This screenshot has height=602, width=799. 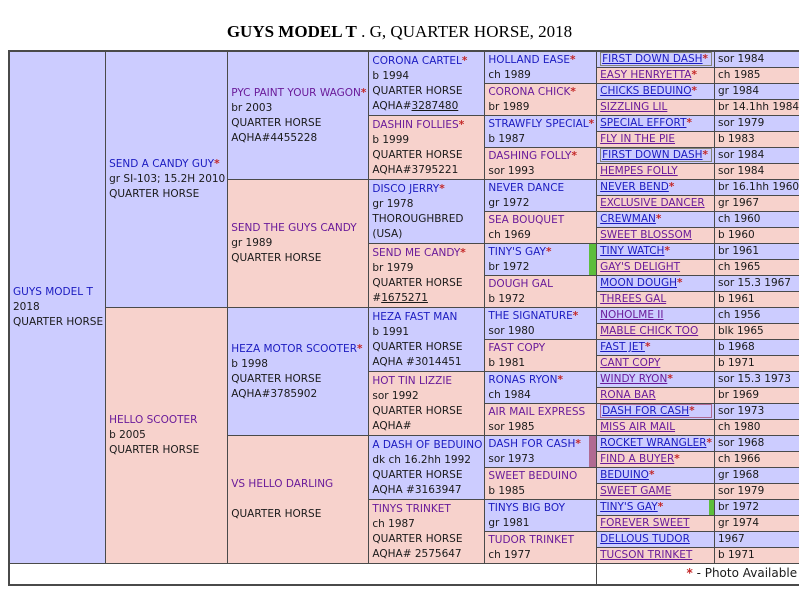 What do you see at coordinates (649, 331) in the screenshot?
I see `horse-link: MABLE CHICK TOO` at bounding box center [649, 331].